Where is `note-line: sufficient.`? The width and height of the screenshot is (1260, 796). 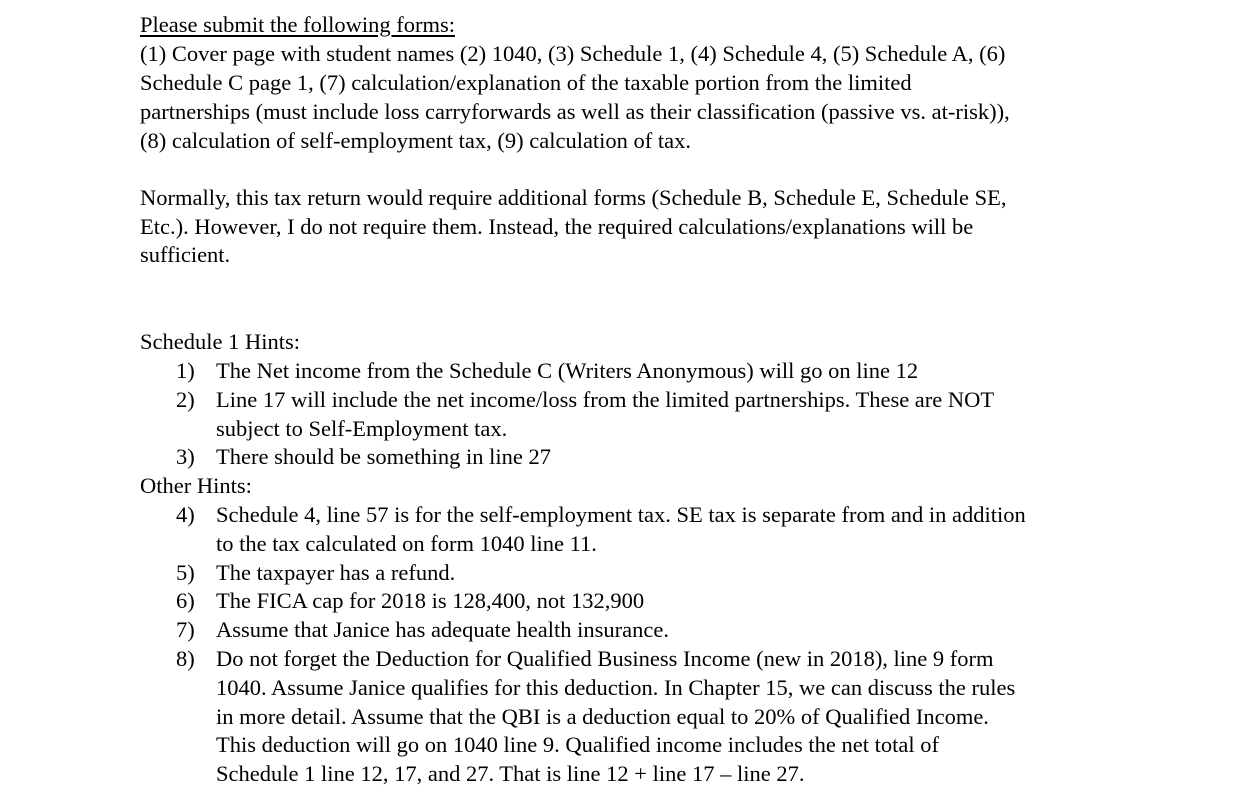
note-line: sufficient. is located at coordinates (185, 254).